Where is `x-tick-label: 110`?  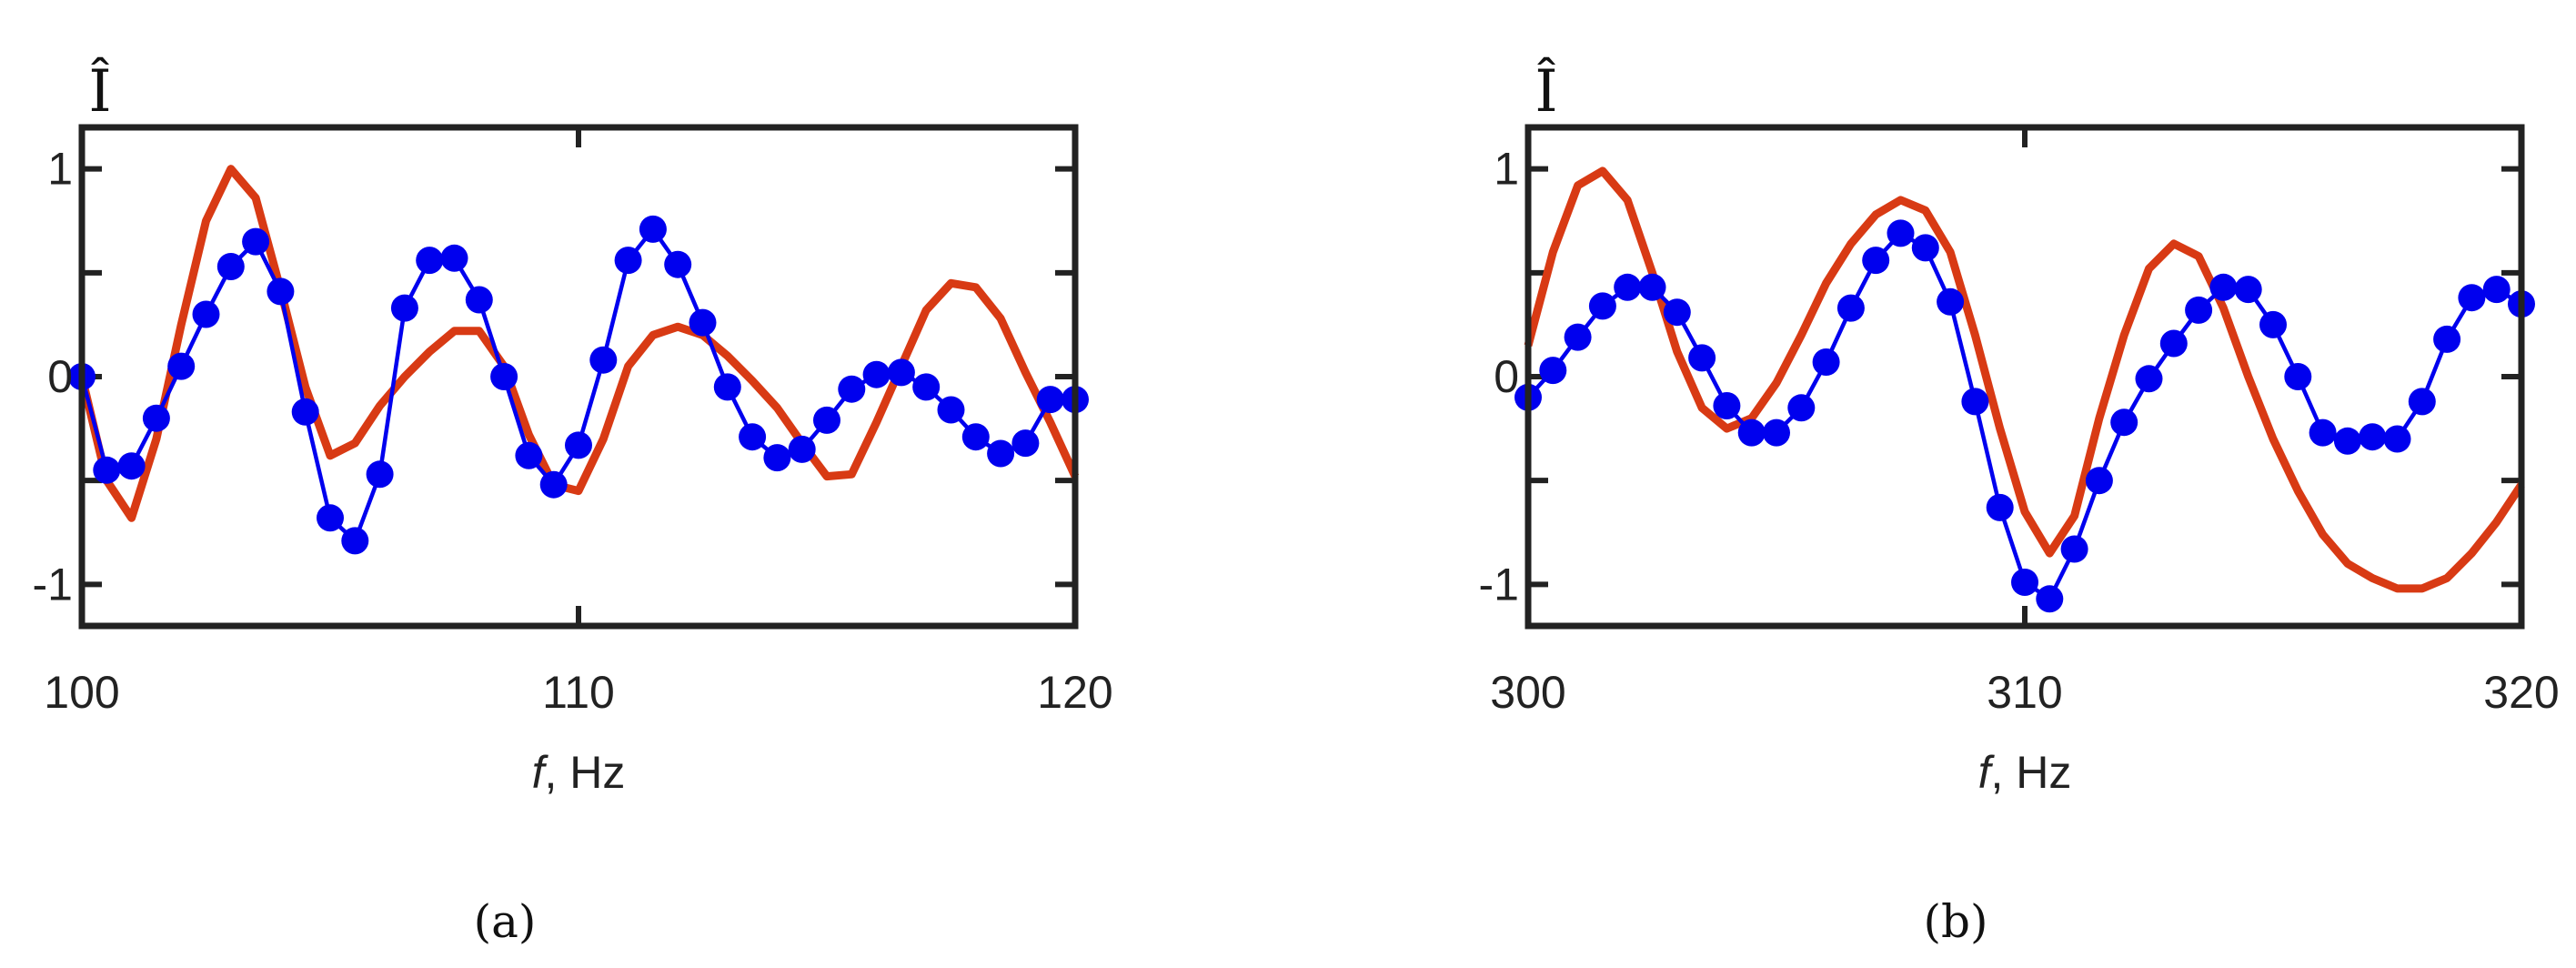
x-tick-label: 110 is located at coordinates (578, 692).